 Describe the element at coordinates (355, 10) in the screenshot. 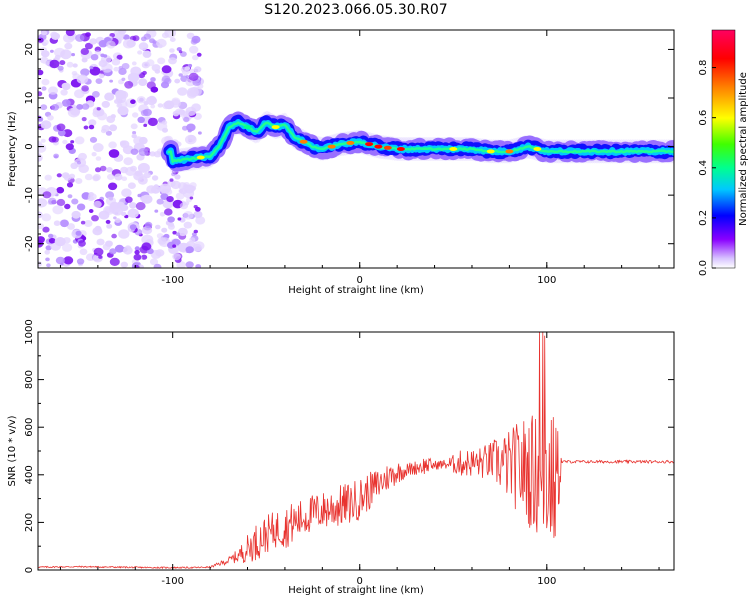

I see `figure-title: S120.2023.066.05.30.R07` at that location.